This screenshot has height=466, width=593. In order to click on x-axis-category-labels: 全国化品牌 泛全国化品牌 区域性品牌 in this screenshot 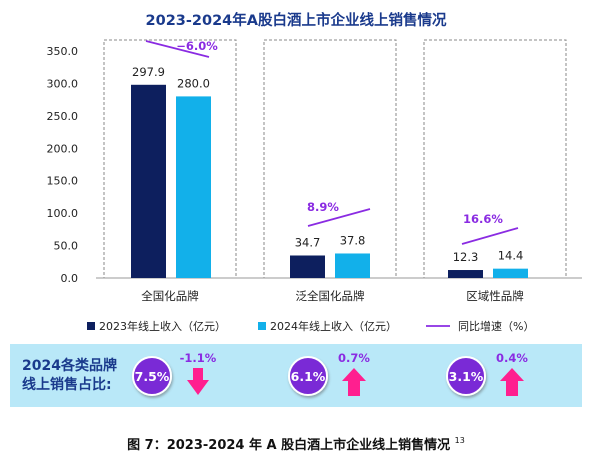, I will do `click(332, 296)`.